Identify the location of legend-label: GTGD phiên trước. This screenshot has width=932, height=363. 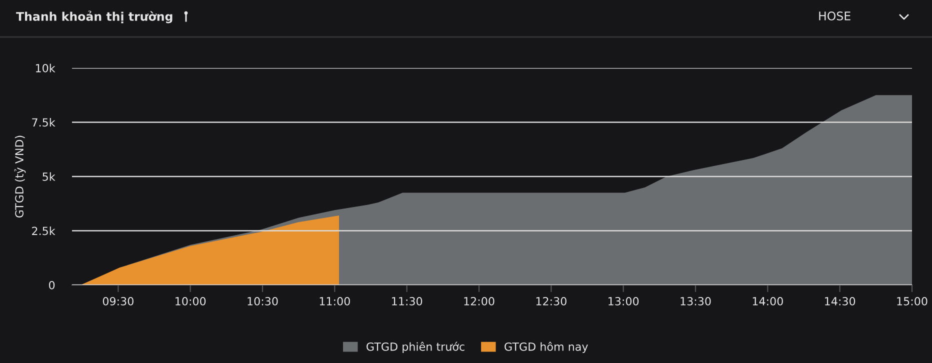
(415, 347).